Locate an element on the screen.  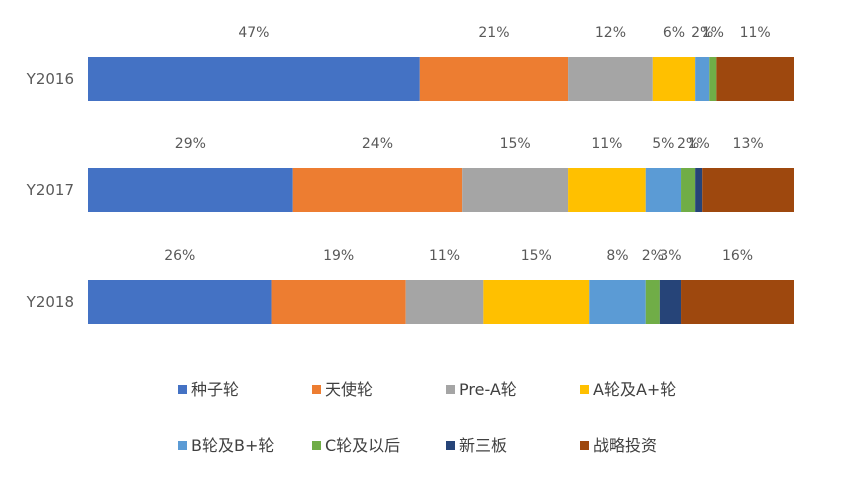
data-label-y2017-series-4: 5% is located at coordinates (663, 144).